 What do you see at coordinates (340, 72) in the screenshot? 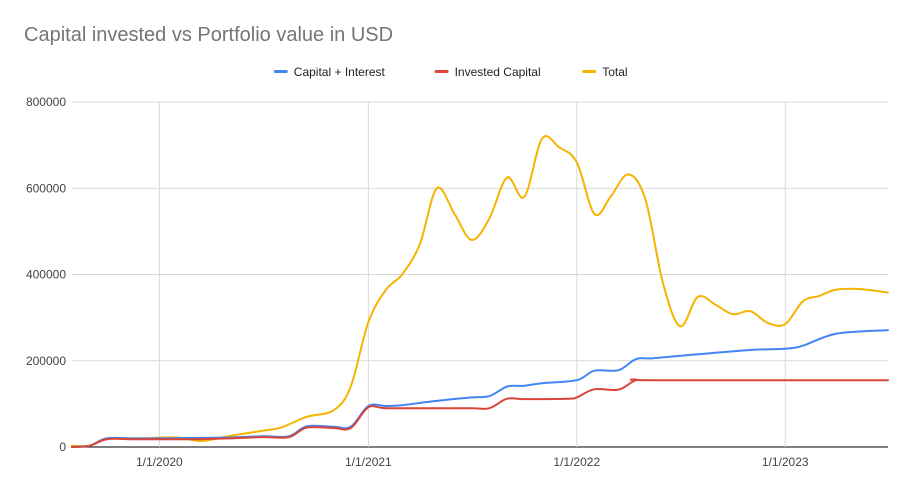
I see `legend-label-capital-interest: Capital + Interest` at bounding box center [340, 72].